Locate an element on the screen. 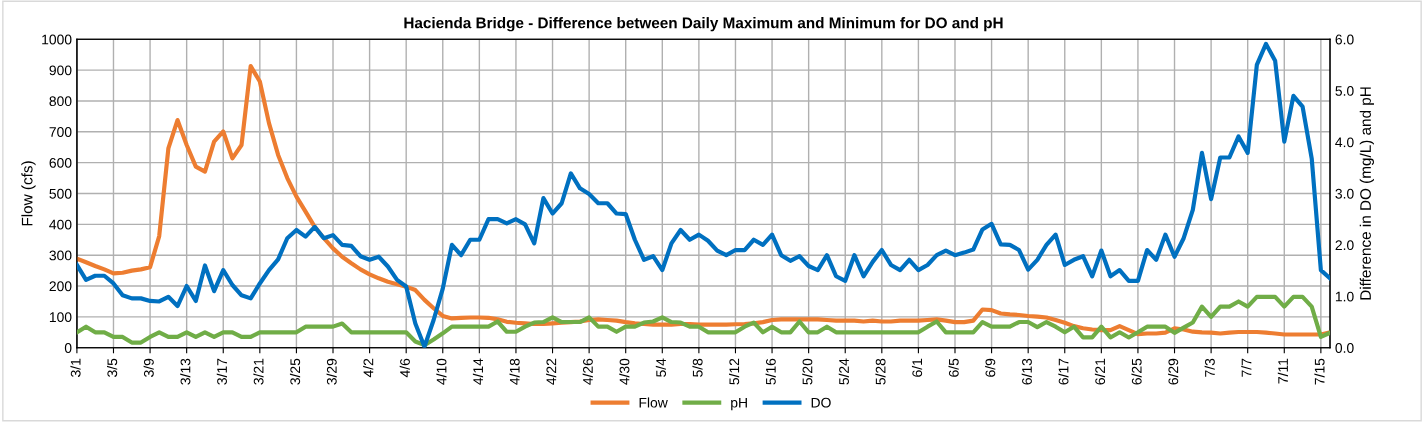  x-tick-label: 4/18 is located at coordinates (514, 371).